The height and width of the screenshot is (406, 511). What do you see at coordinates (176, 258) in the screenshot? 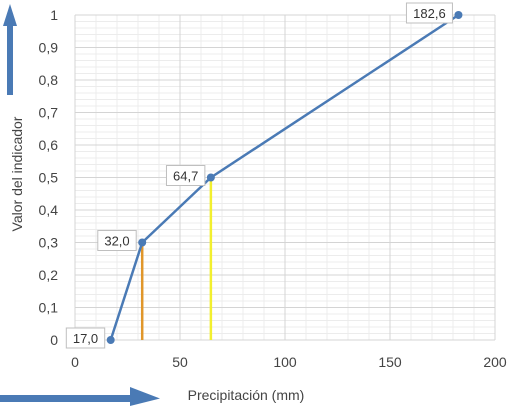
I see `reference-lines` at bounding box center [176, 258].